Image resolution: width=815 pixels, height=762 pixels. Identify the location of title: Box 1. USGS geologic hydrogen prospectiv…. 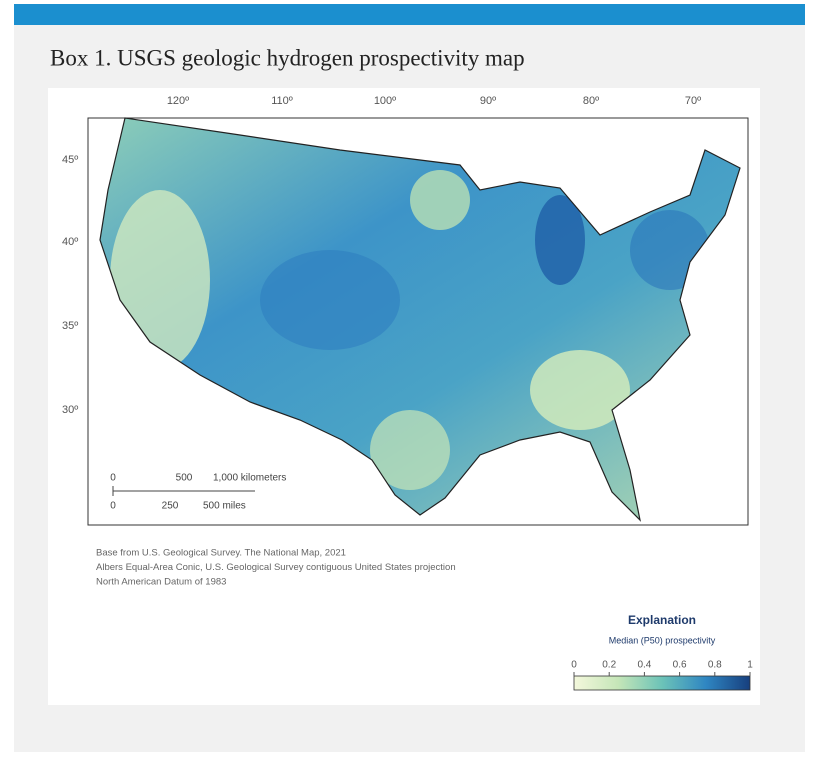
(287, 57).